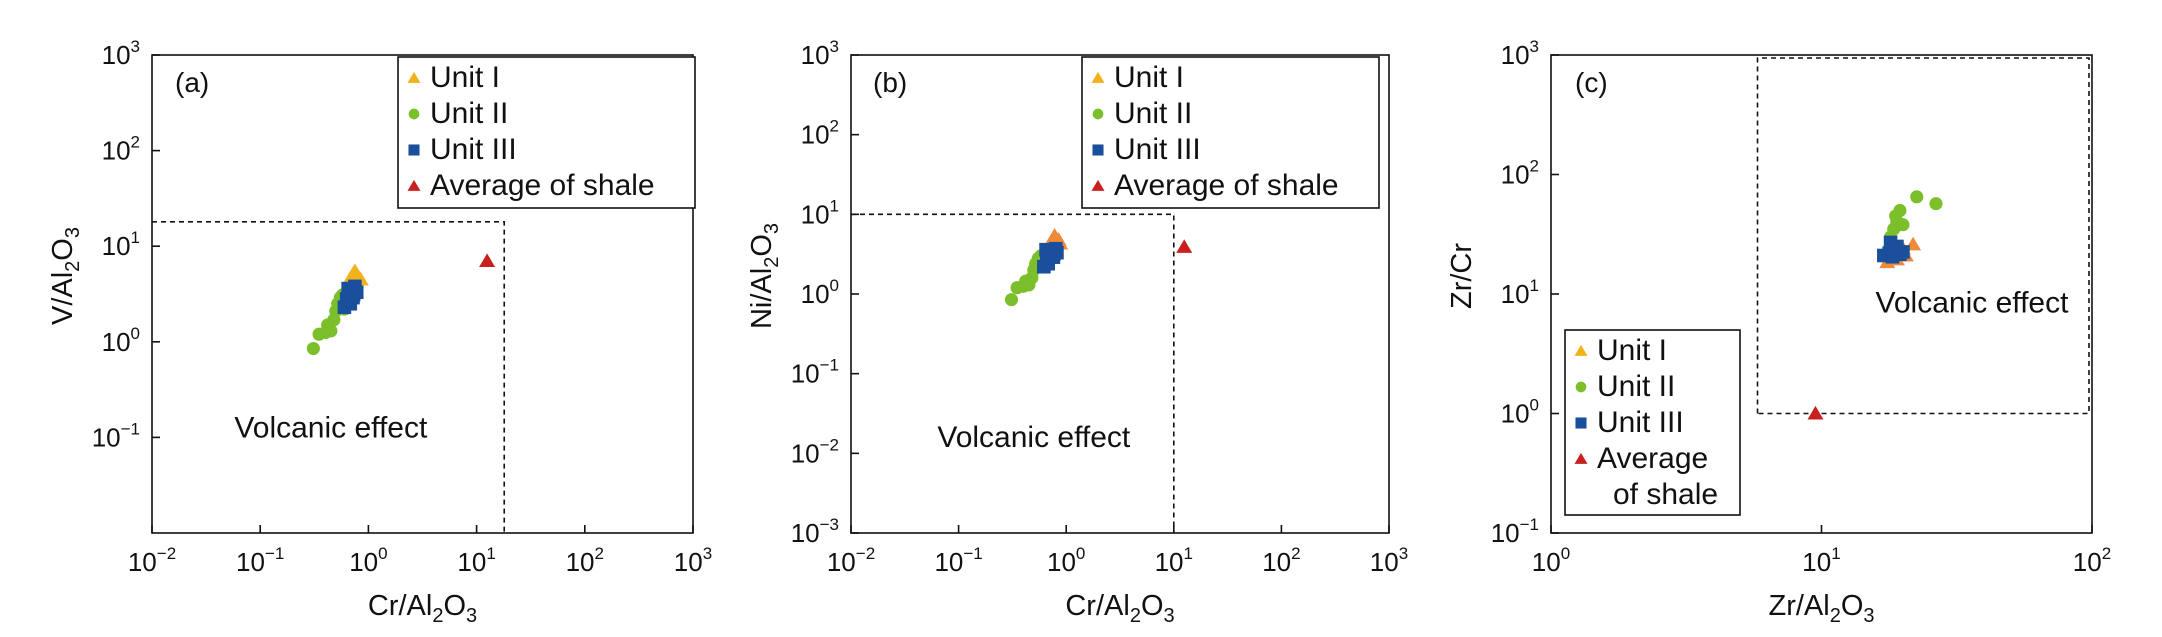  I want to click on panel-label: (c), so click(1591, 82).